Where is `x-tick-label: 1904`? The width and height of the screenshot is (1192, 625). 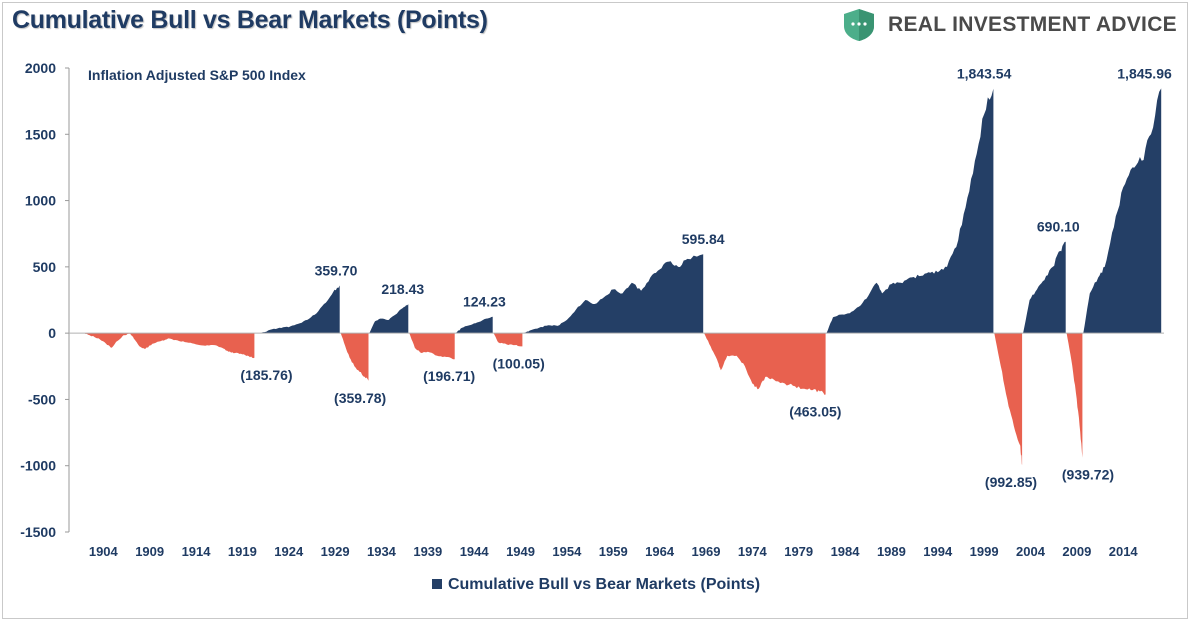 x-tick-label: 1904 is located at coordinates (104, 551).